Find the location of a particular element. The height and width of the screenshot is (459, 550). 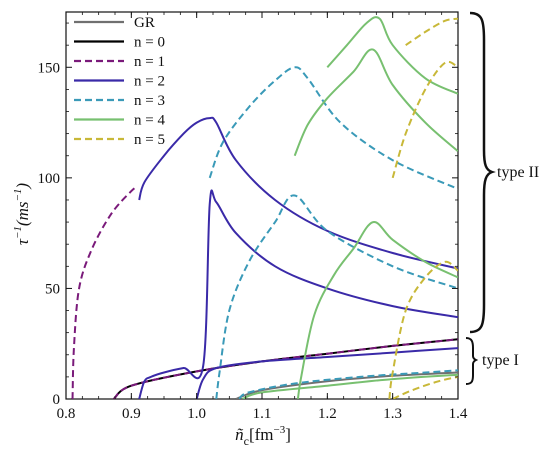

x-tick-label: 1.4 is located at coordinates (458, 414).